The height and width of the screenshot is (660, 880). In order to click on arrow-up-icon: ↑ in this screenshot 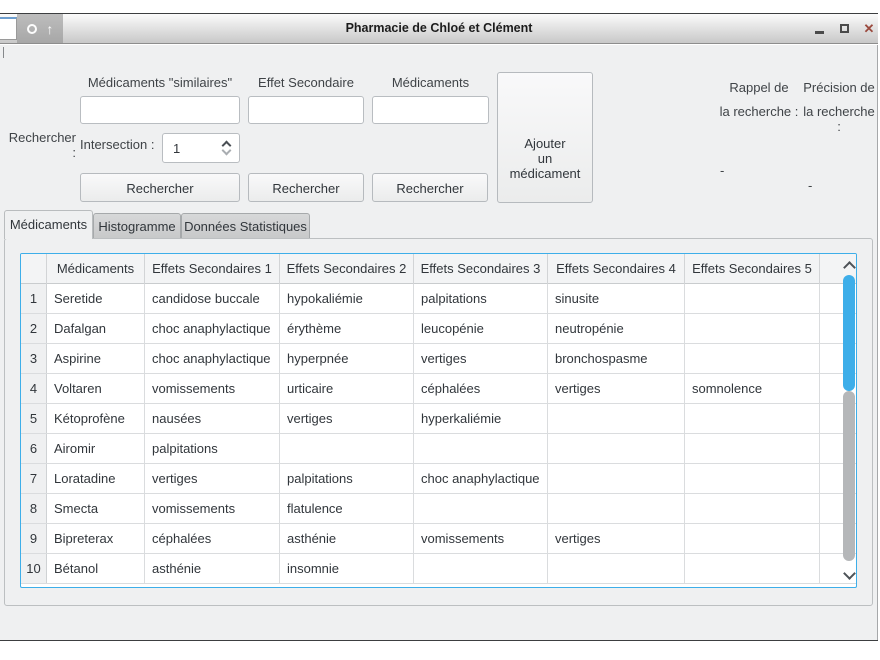, I will do `click(50, 28)`.